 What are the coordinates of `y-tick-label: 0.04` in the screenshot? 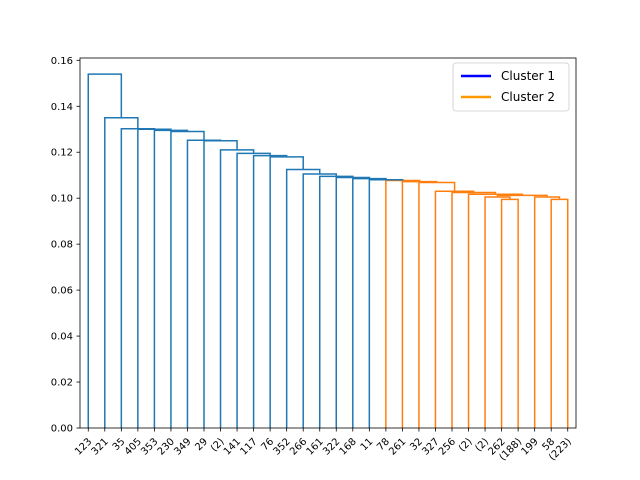 It's located at (62, 337).